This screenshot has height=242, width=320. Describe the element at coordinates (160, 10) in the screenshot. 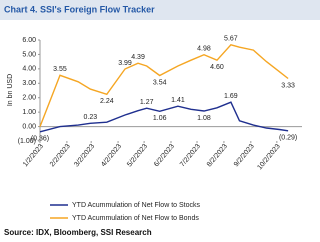

I see `title-band` at that location.